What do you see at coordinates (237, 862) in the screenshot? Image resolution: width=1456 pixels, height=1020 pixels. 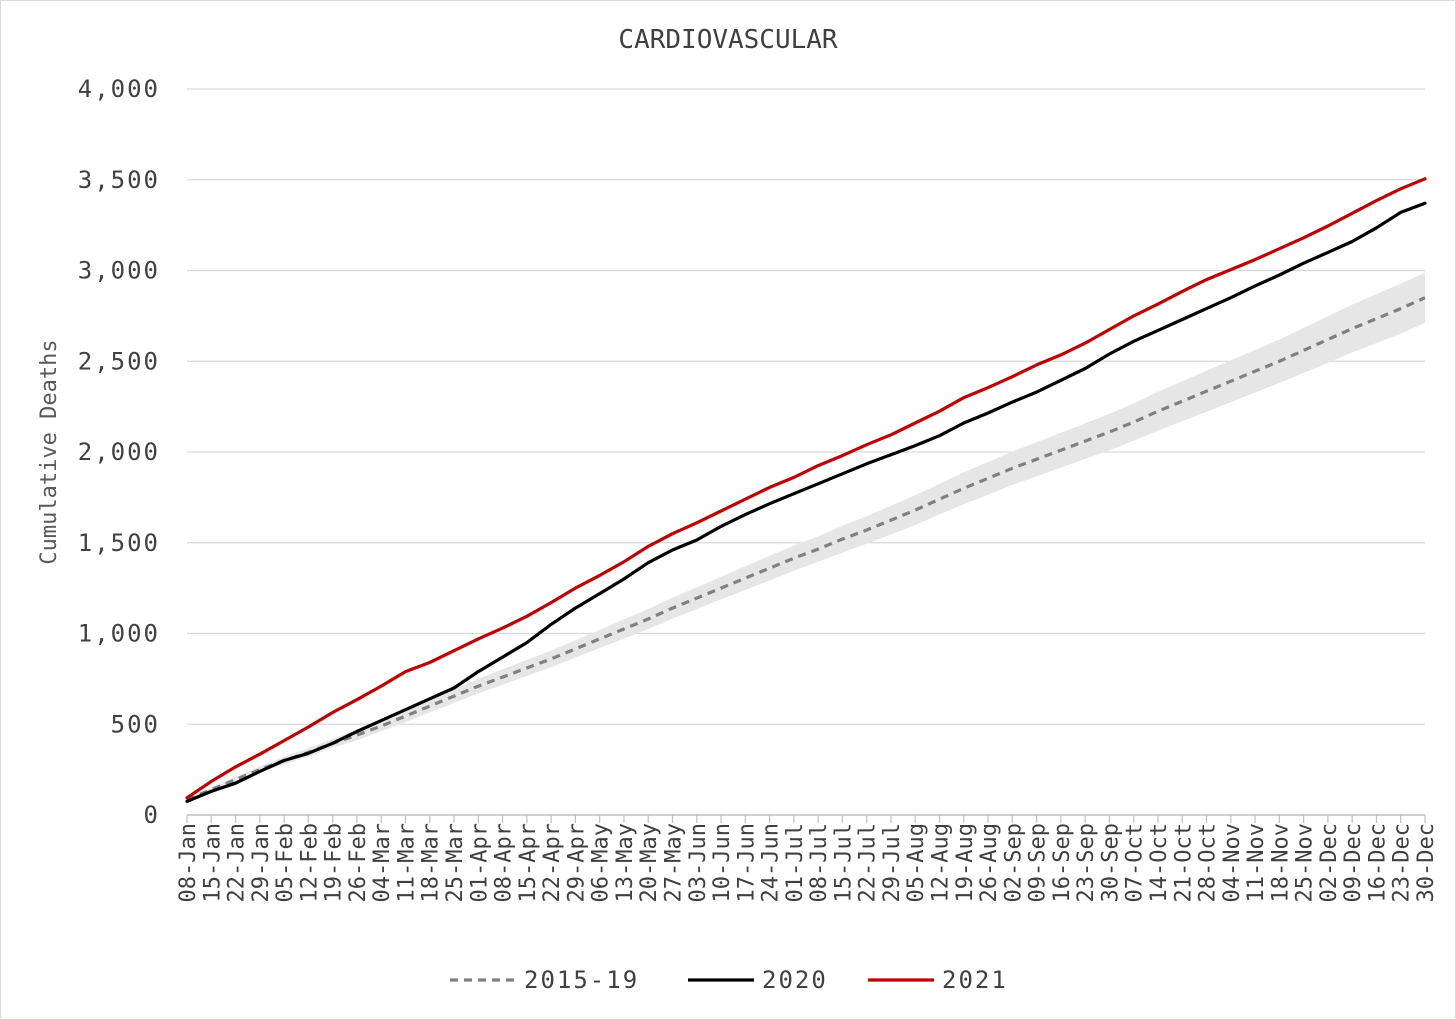 I see `x-tick-label: 22-Jan` at bounding box center [237, 862].